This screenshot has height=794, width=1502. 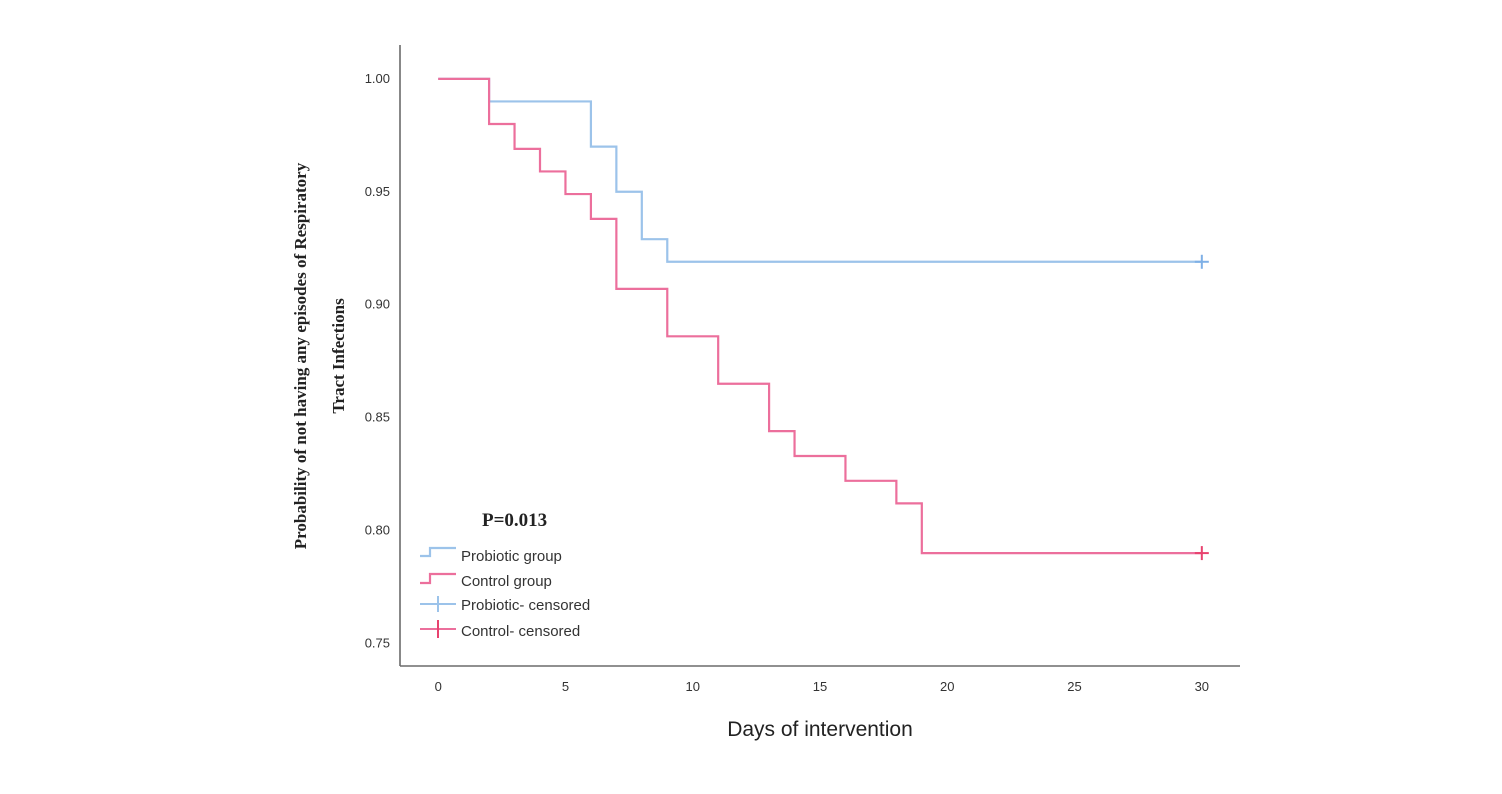 What do you see at coordinates (565, 686) in the screenshot?
I see `x-tick-label: 5` at bounding box center [565, 686].